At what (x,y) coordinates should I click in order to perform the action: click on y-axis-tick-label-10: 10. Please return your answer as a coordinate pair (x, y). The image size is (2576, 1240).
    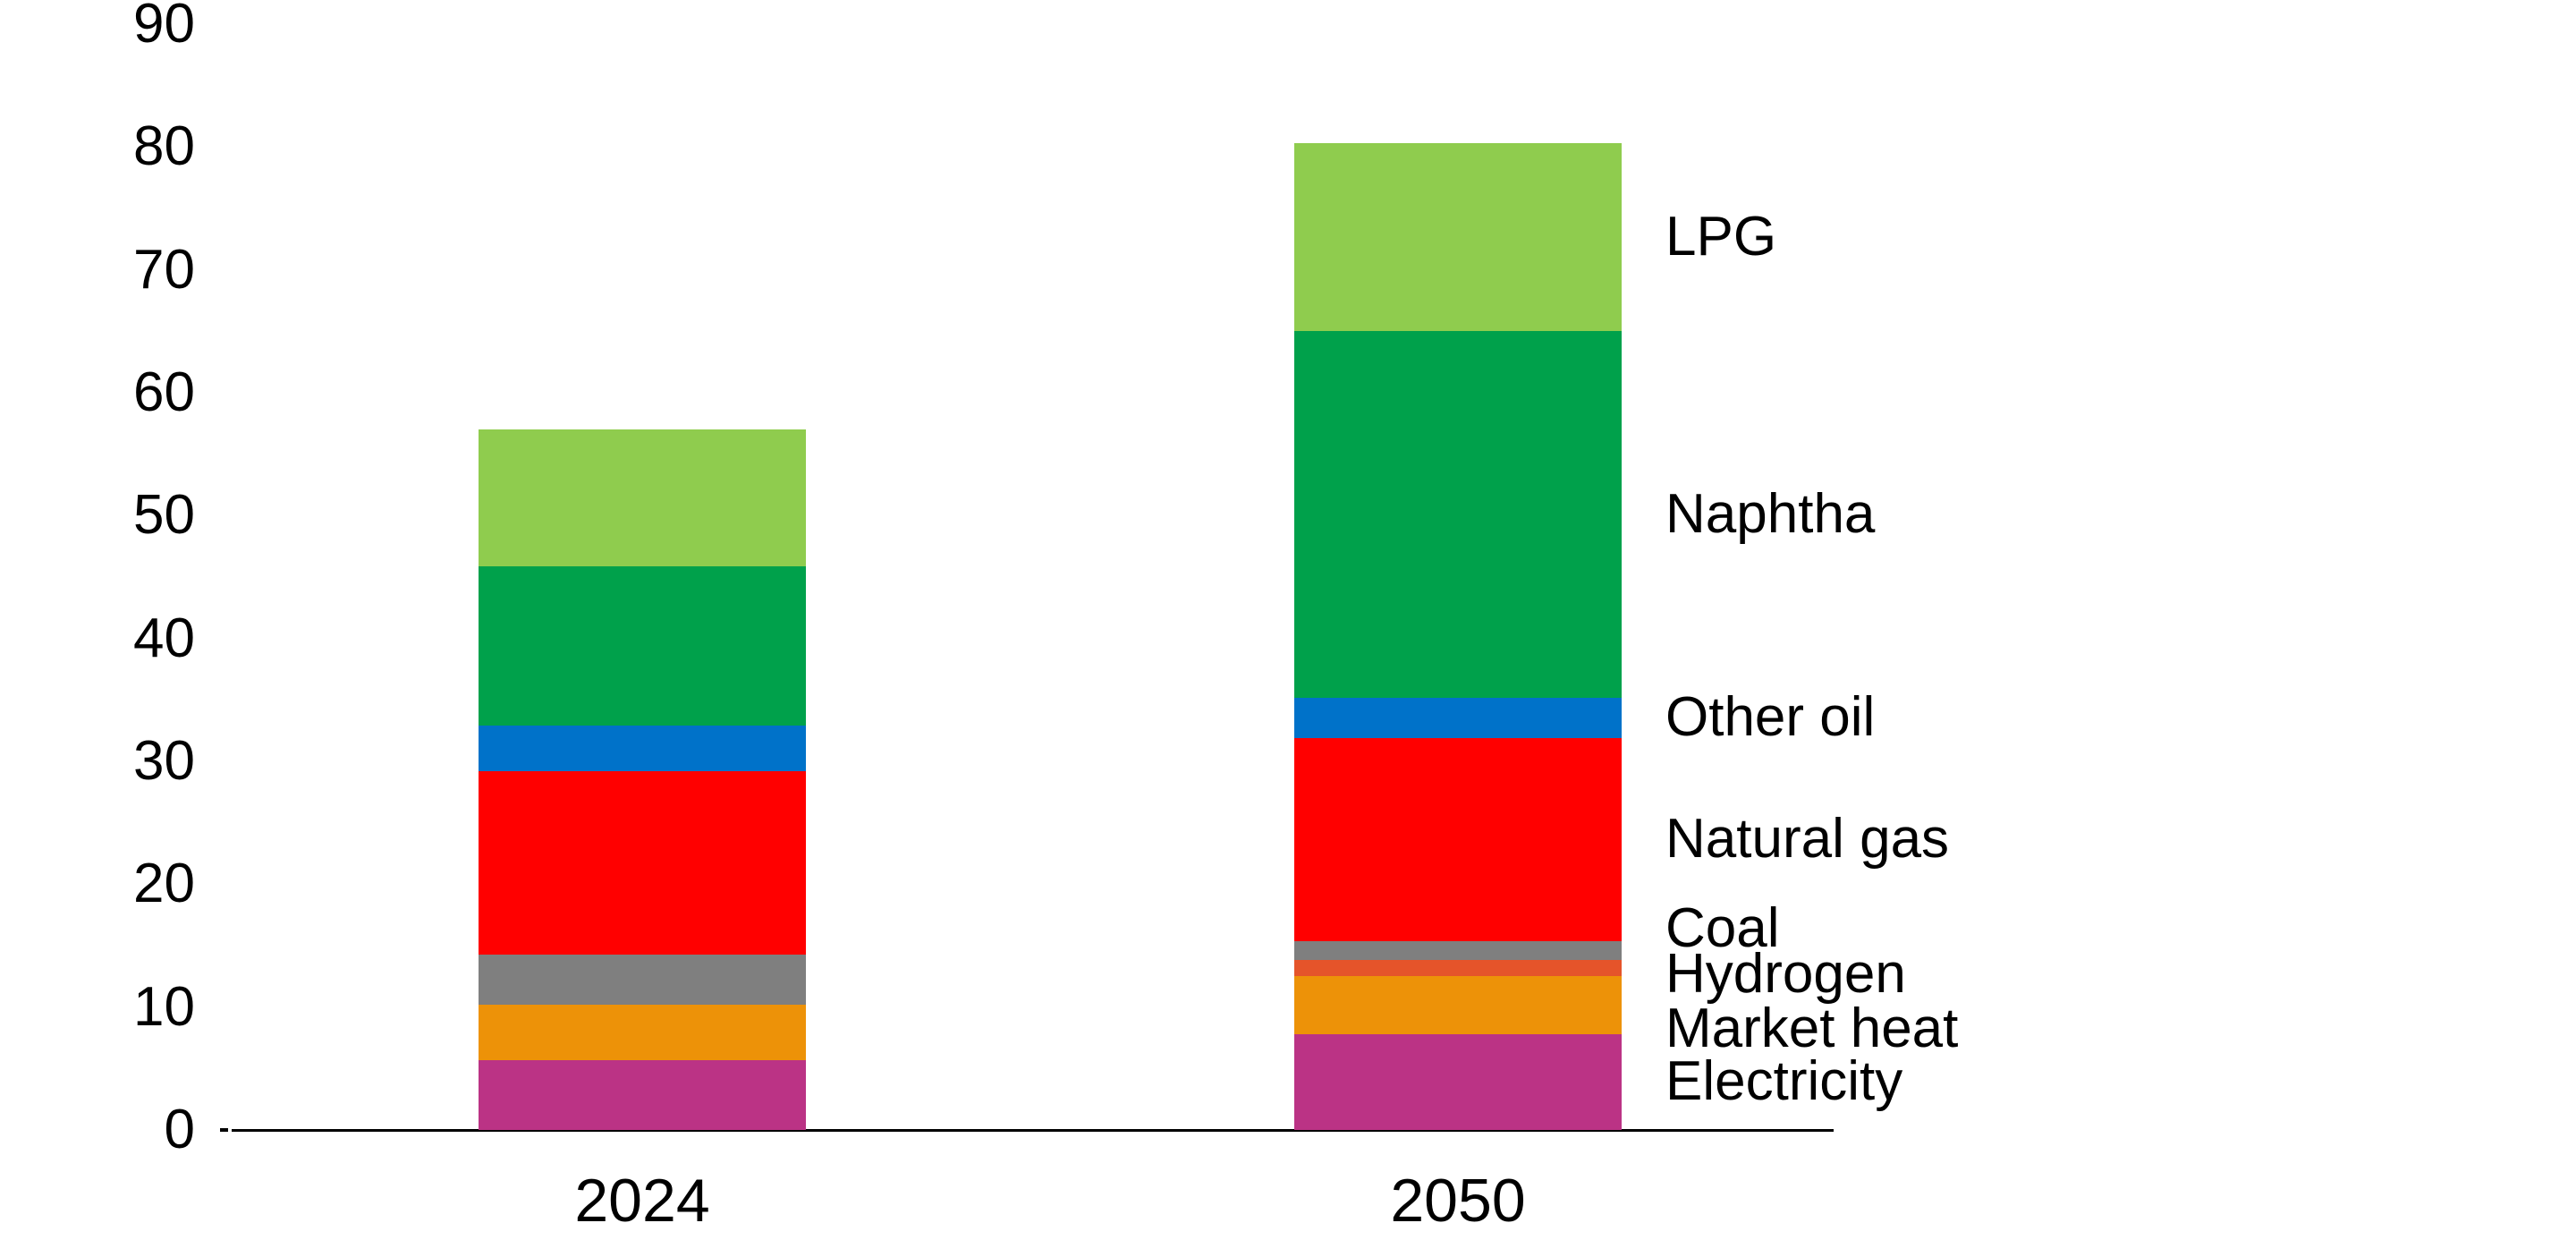
    Looking at the image, I should click on (164, 1006).